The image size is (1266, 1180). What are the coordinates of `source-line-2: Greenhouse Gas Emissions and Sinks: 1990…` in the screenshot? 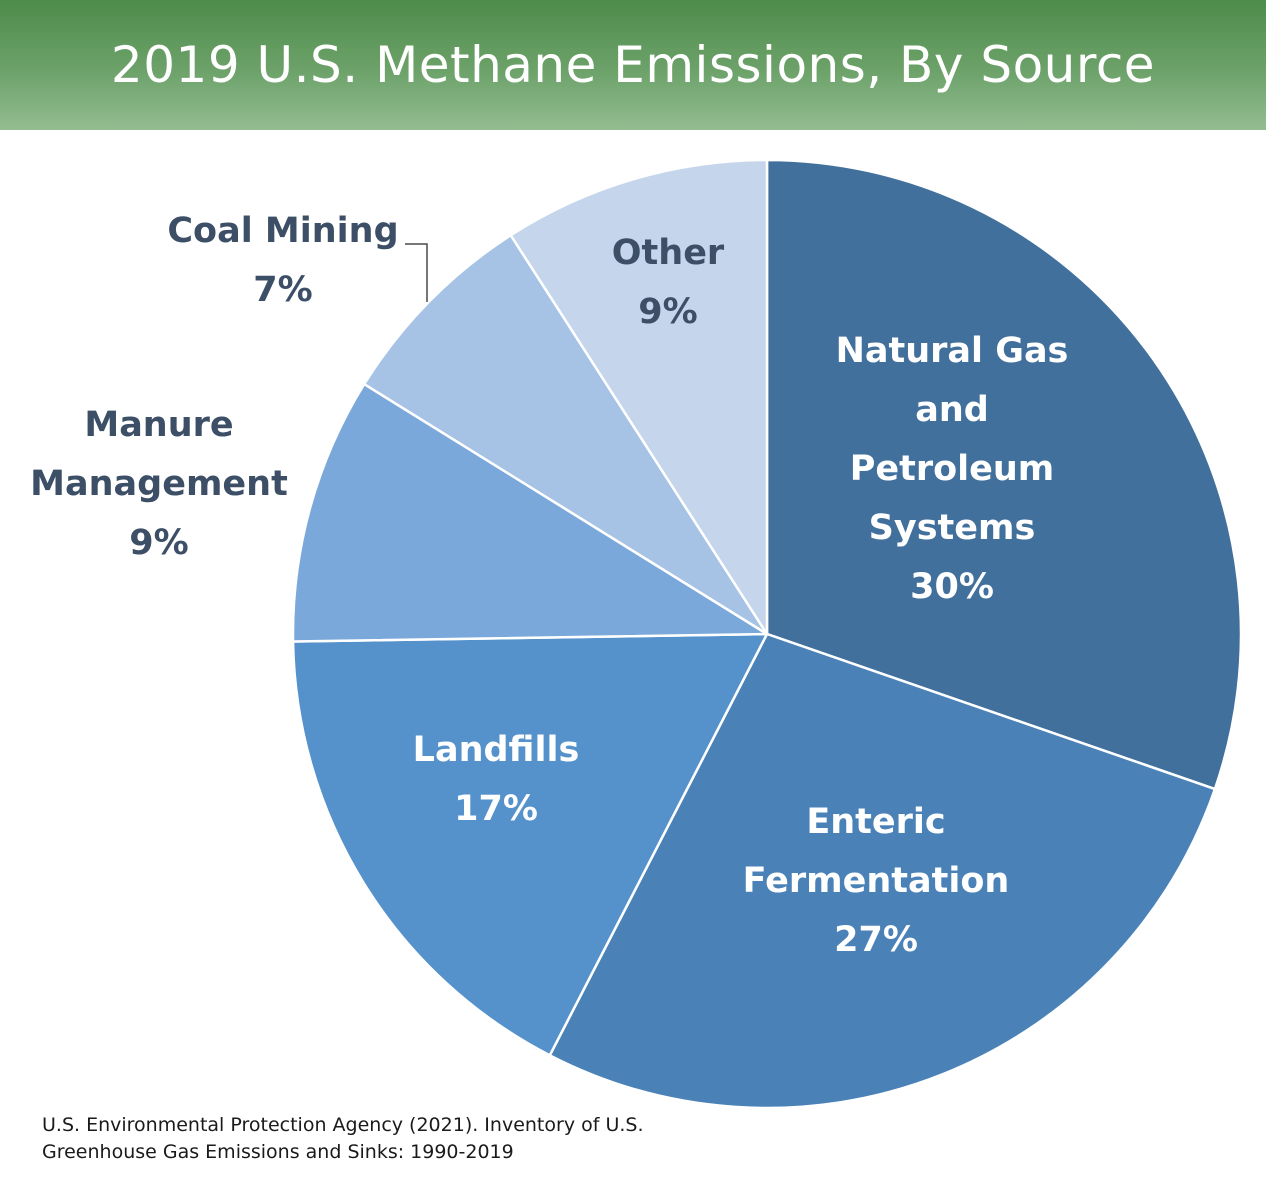 It's located at (278, 1152).